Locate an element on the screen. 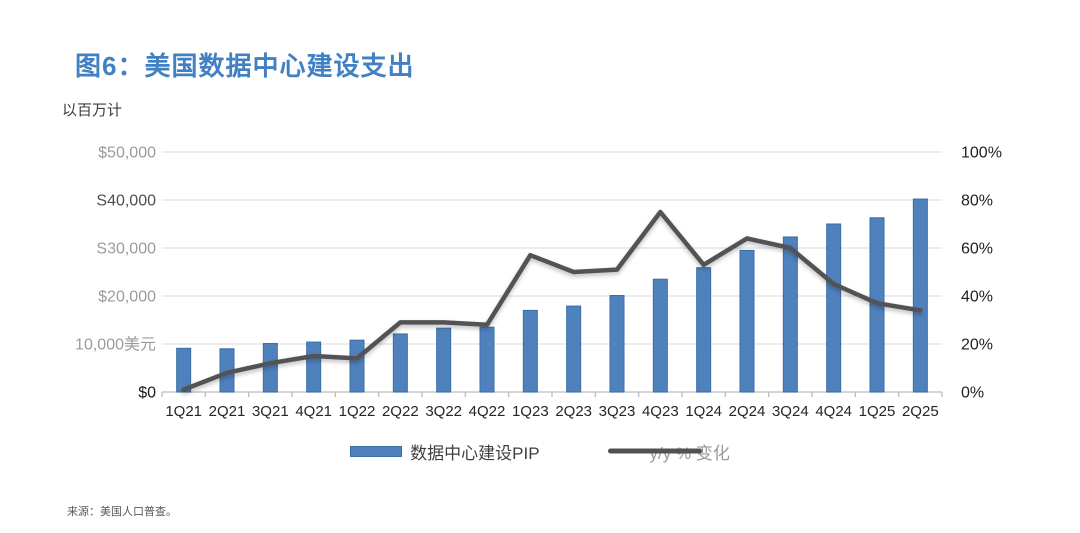  chart-title: 图6：美国数据中心建设支出 is located at coordinates (245, 66).